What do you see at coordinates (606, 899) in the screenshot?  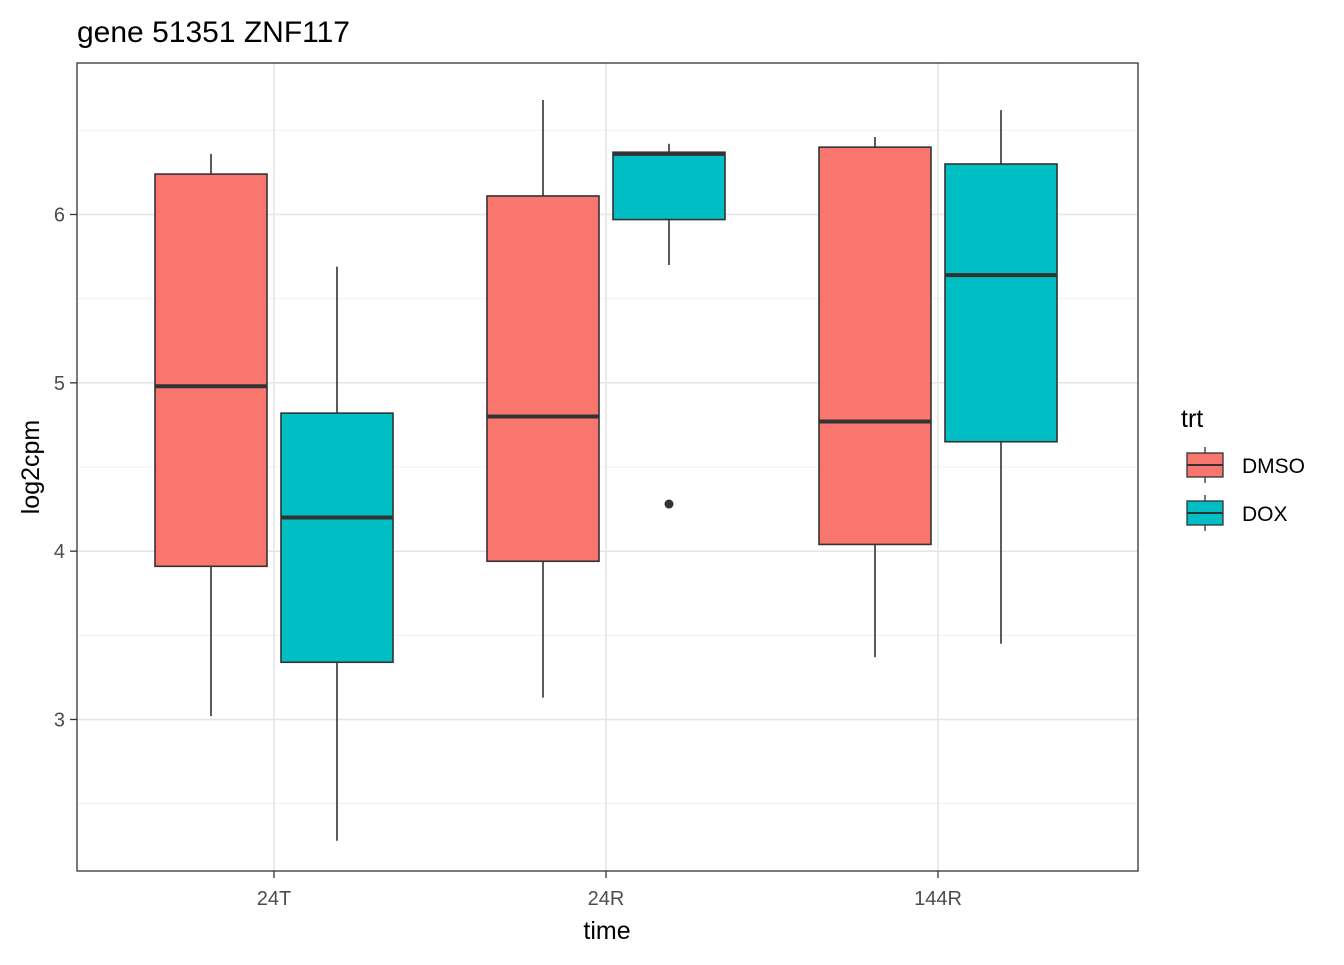 I see `x-tick-label: 24R` at bounding box center [606, 899].